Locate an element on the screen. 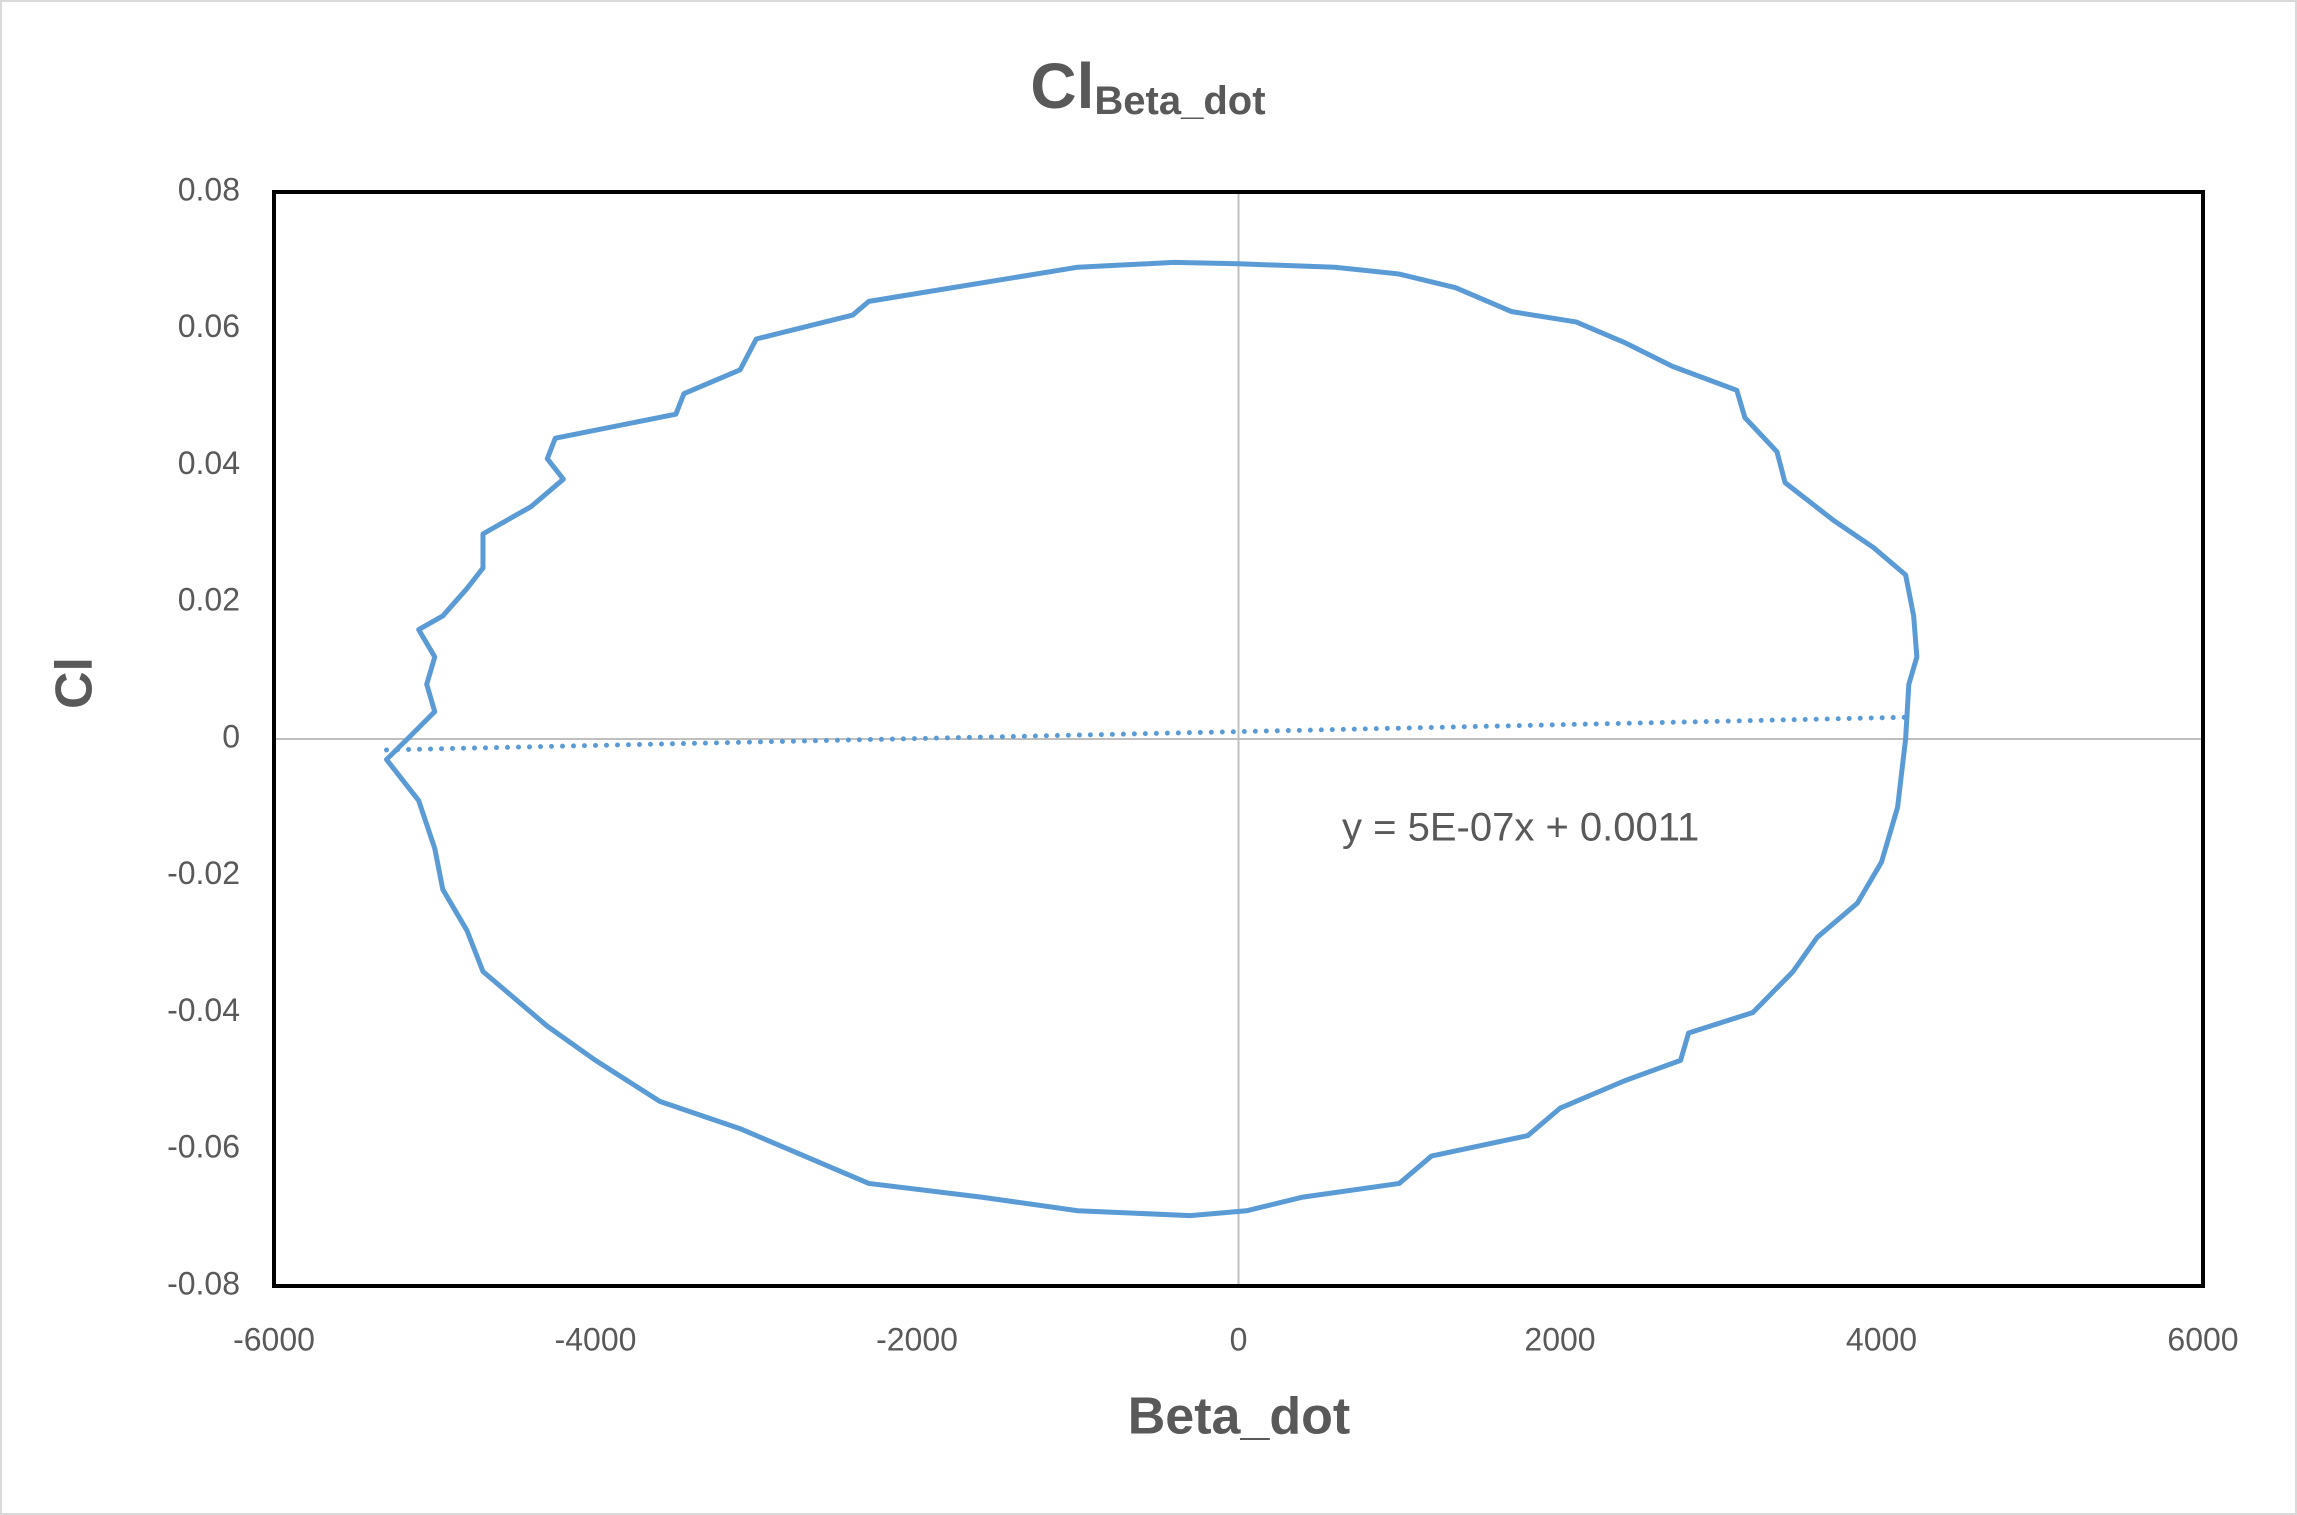  x-tick-label: -6000 is located at coordinates (274, 1339).